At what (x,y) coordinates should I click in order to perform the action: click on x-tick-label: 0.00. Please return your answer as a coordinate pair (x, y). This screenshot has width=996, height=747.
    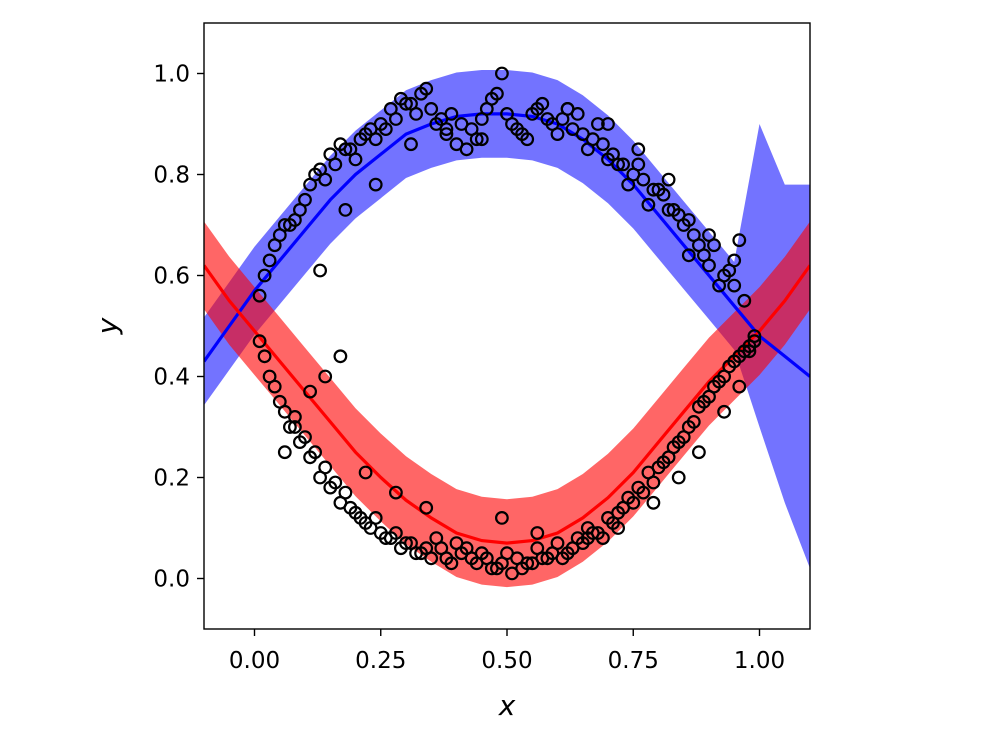
    Looking at the image, I should click on (254, 661).